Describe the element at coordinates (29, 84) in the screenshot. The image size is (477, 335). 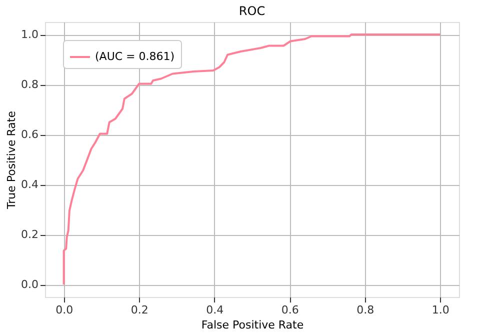
I see `y-tick-label: 0.8` at that location.